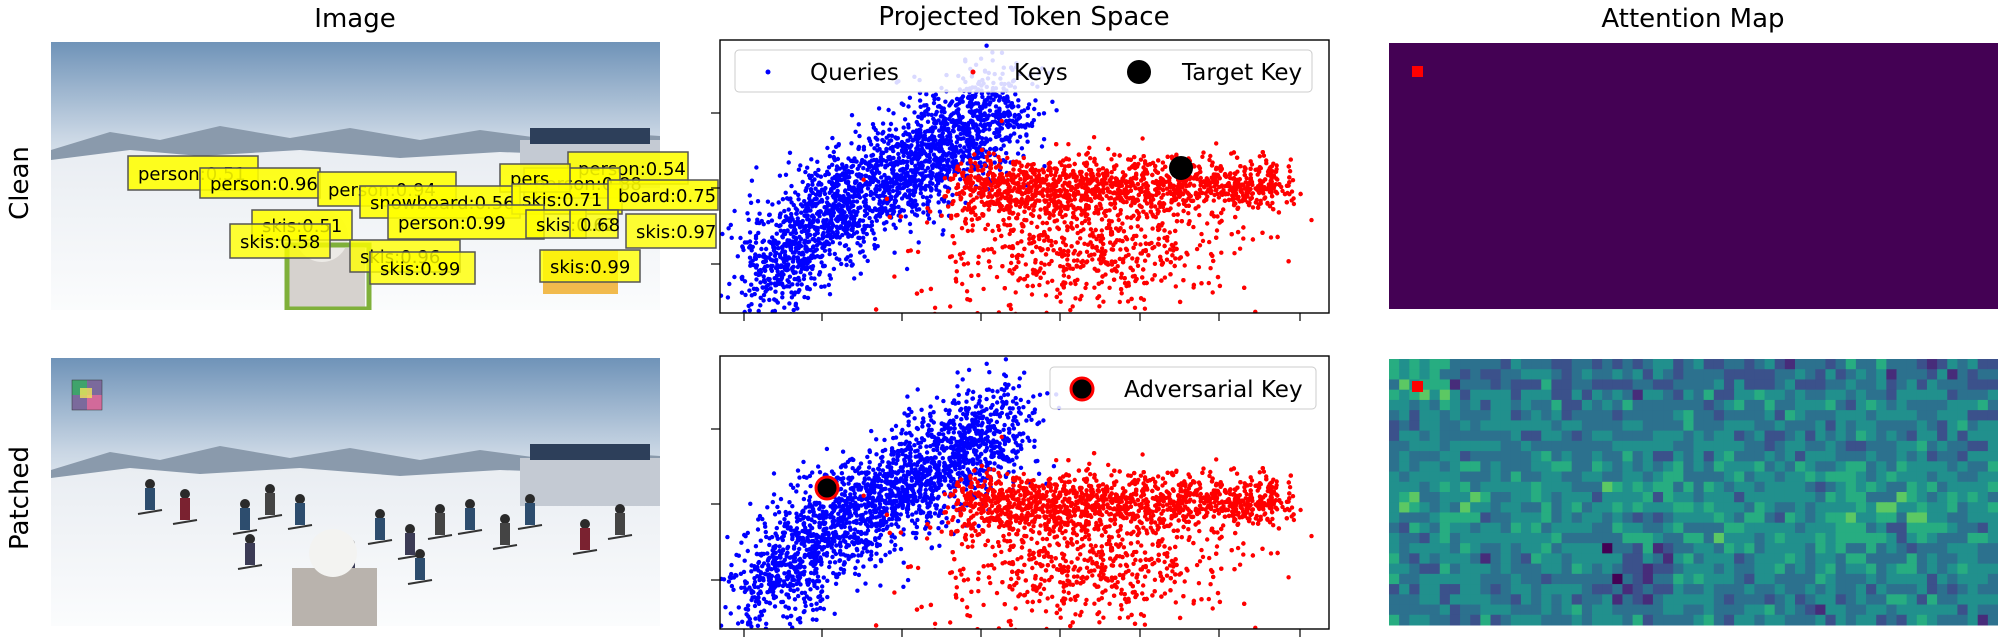 The height and width of the screenshot is (638, 1998). Describe the element at coordinates (1041, 73) in the screenshot. I see `legend-keys-label: Keys` at that location.